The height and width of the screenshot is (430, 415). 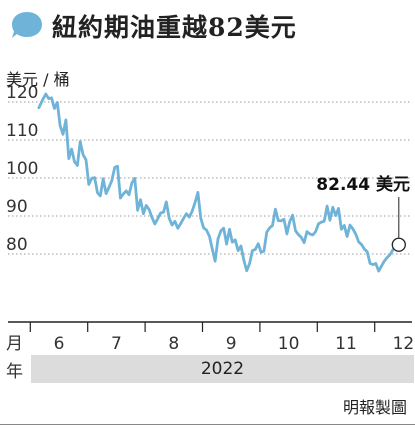 What do you see at coordinates (14, 344) in the screenshot?
I see `x-axis-month-prefix: 月` at bounding box center [14, 344].